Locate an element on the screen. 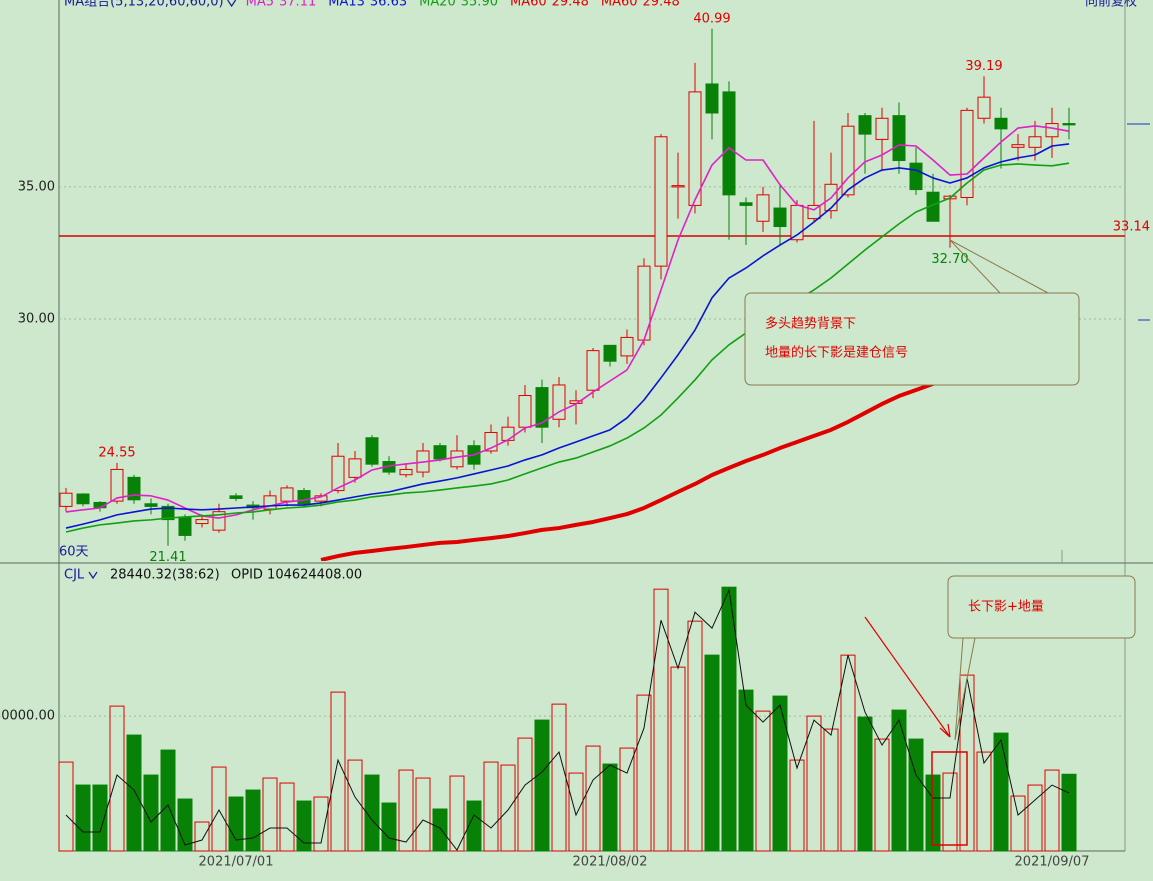 The width and height of the screenshot is (1153, 881). annotation-text: 多头趋势背景下 is located at coordinates (810, 324).